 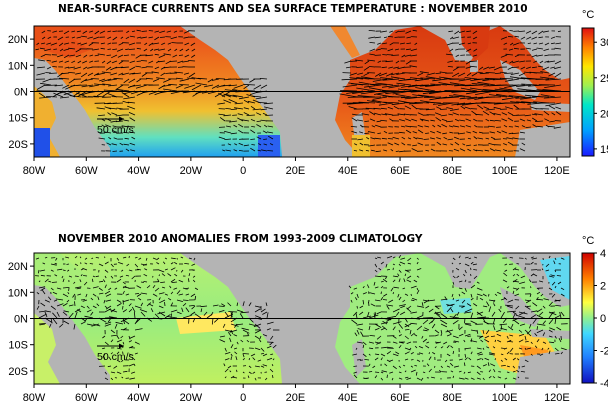 What do you see at coordinates (603, 254) in the screenshot?
I see `colorbar-tick-label: 4` at bounding box center [603, 254].